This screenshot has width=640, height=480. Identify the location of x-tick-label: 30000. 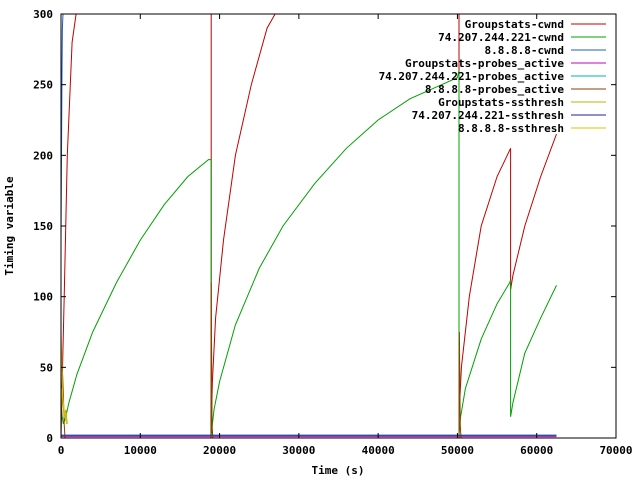
(298, 450).